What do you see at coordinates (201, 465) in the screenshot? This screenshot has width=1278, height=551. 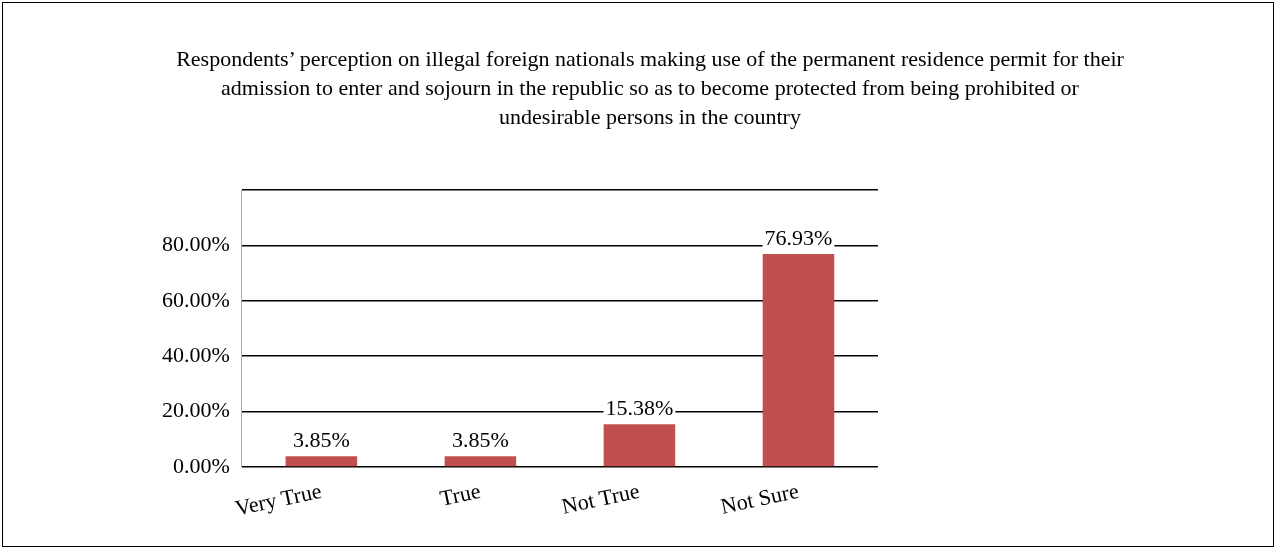 I see `y-tick-label: 0.00%` at bounding box center [201, 465].